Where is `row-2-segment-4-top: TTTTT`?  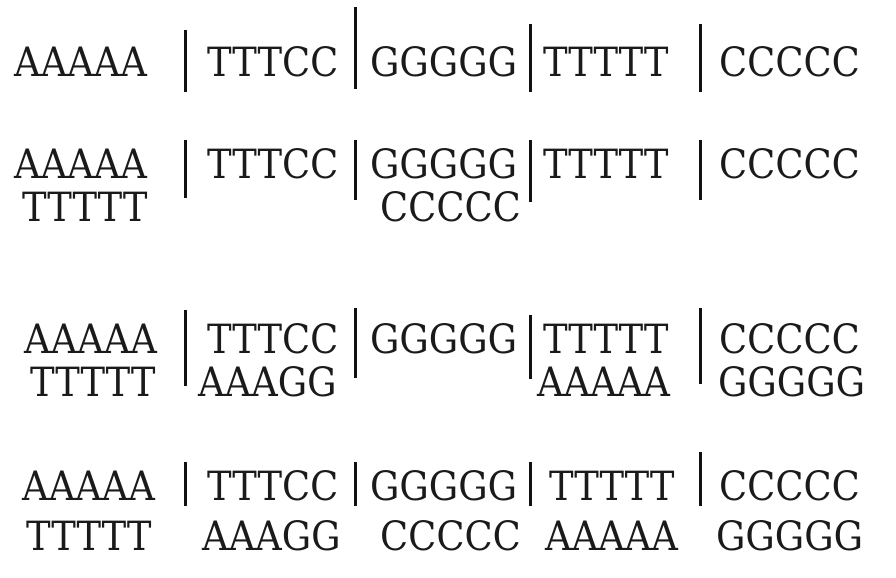
row-2-segment-4-top: TTTTT is located at coordinates (606, 165).